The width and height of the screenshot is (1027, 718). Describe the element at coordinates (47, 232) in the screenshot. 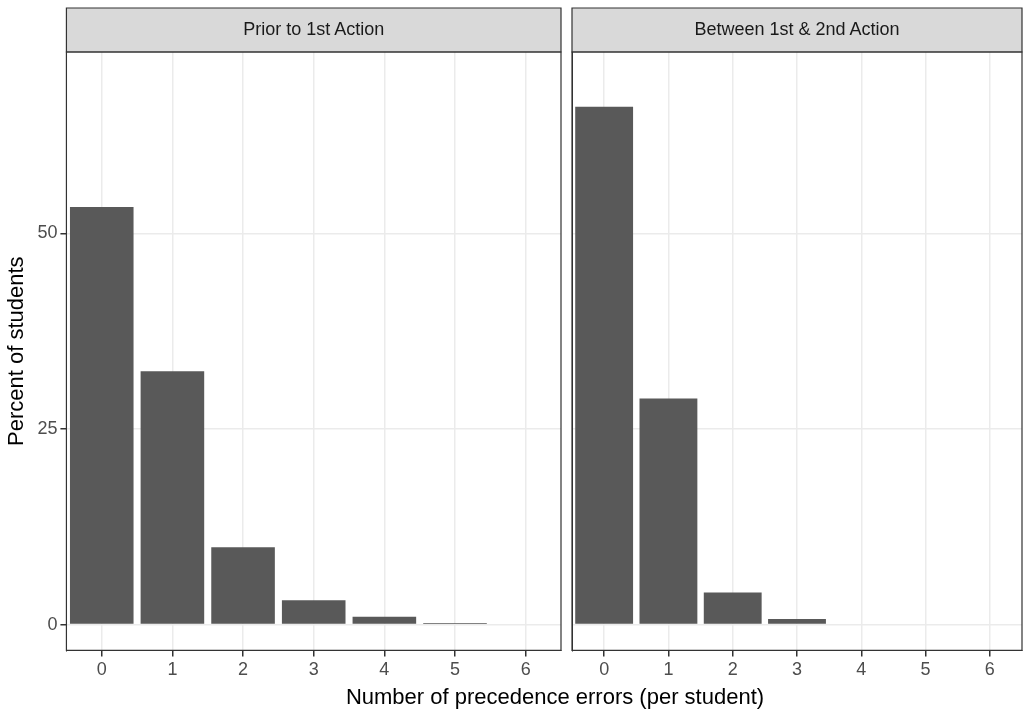

I see `y-tick-label: 50` at that location.